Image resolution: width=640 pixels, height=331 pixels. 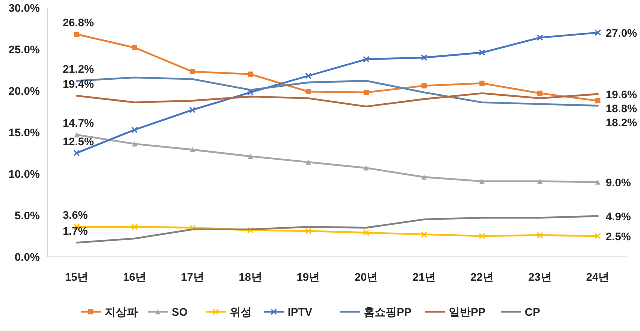 I want to click on legend-label: CP, so click(x=532, y=313).